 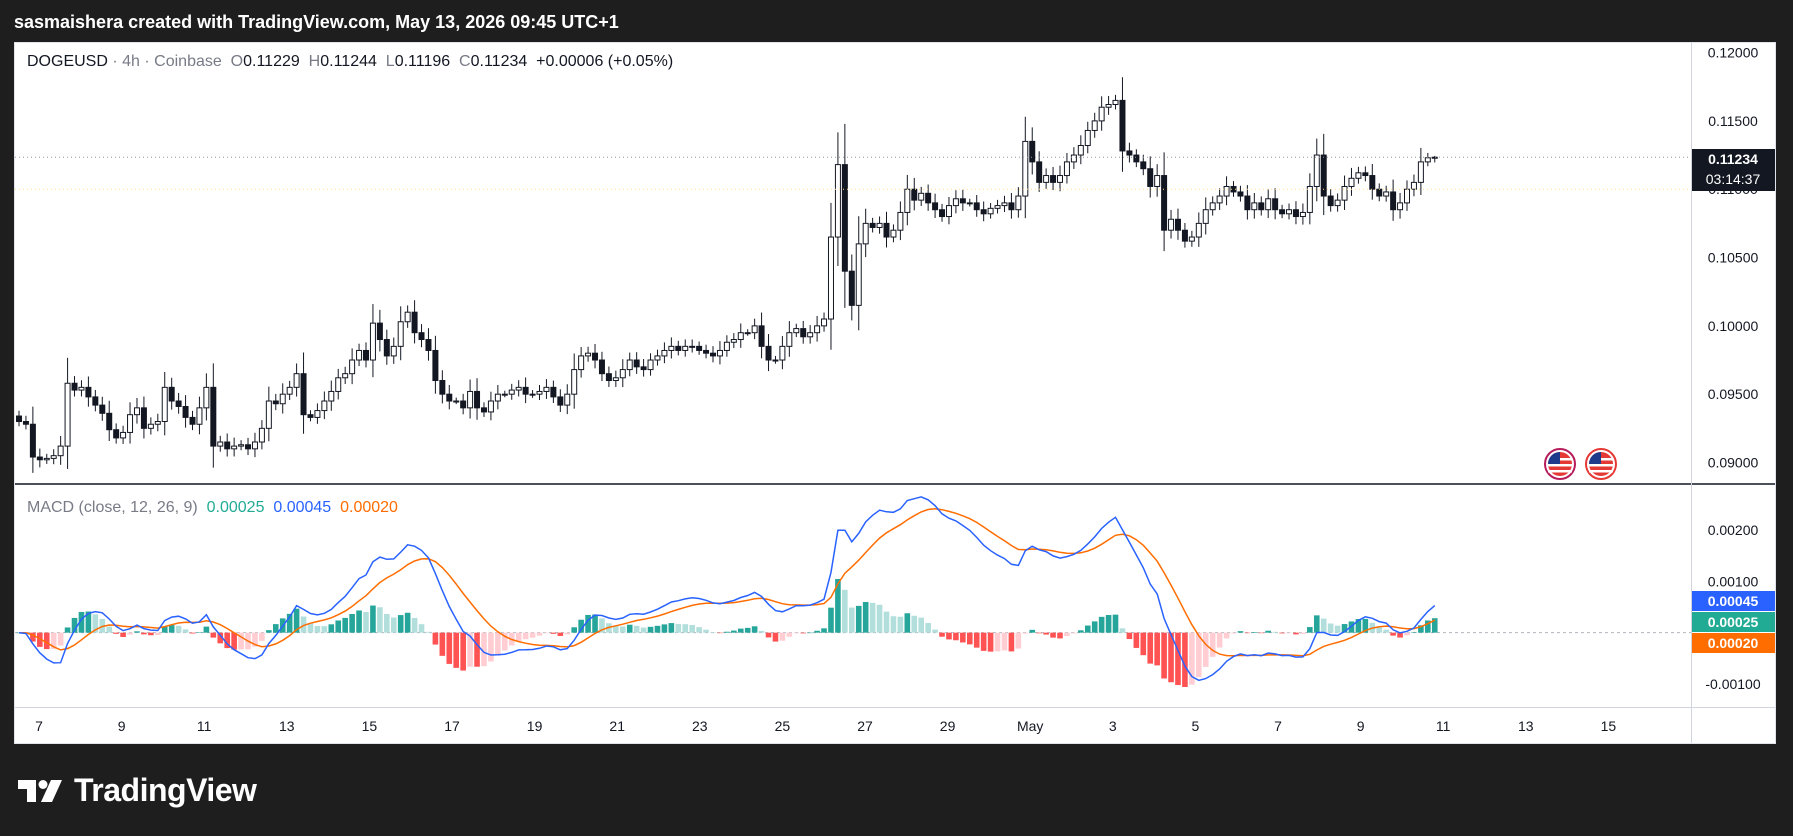 I want to click on tradingview-logo: TradingView, so click(x=137, y=790).